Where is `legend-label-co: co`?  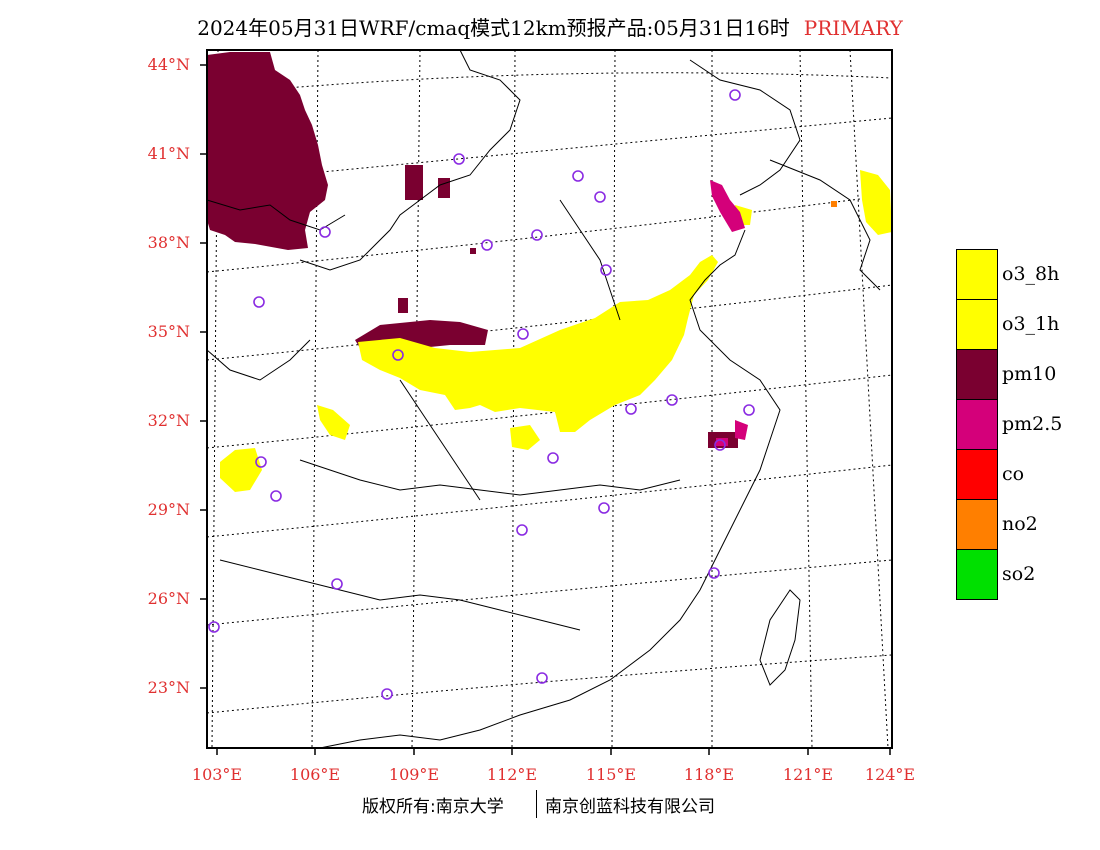 legend-label-co: co is located at coordinates (1013, 474).